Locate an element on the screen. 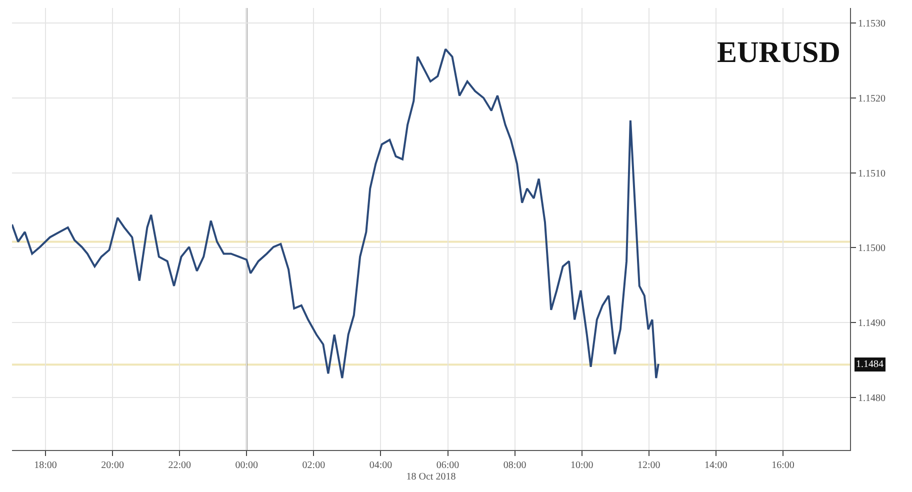  y-tick-label: 1.1510 is located at coordinates (872, 174).